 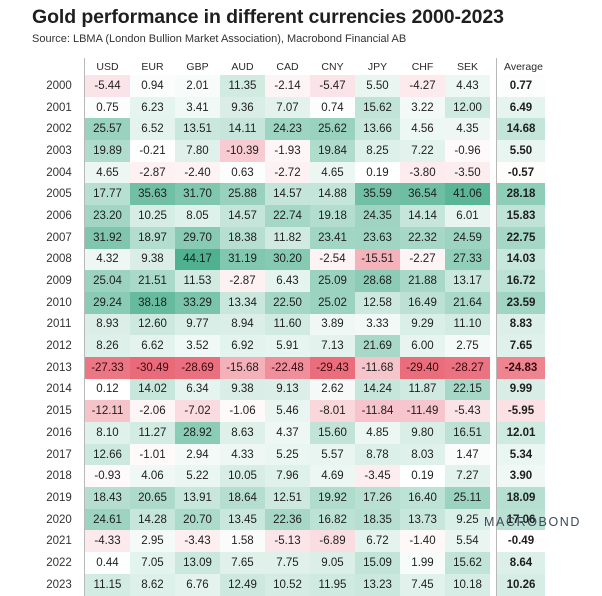 What do you see at coordinates (377, 194) in the screenshot?
I see `heatmap-cell: 35.59` at bounding box center [377, 194].